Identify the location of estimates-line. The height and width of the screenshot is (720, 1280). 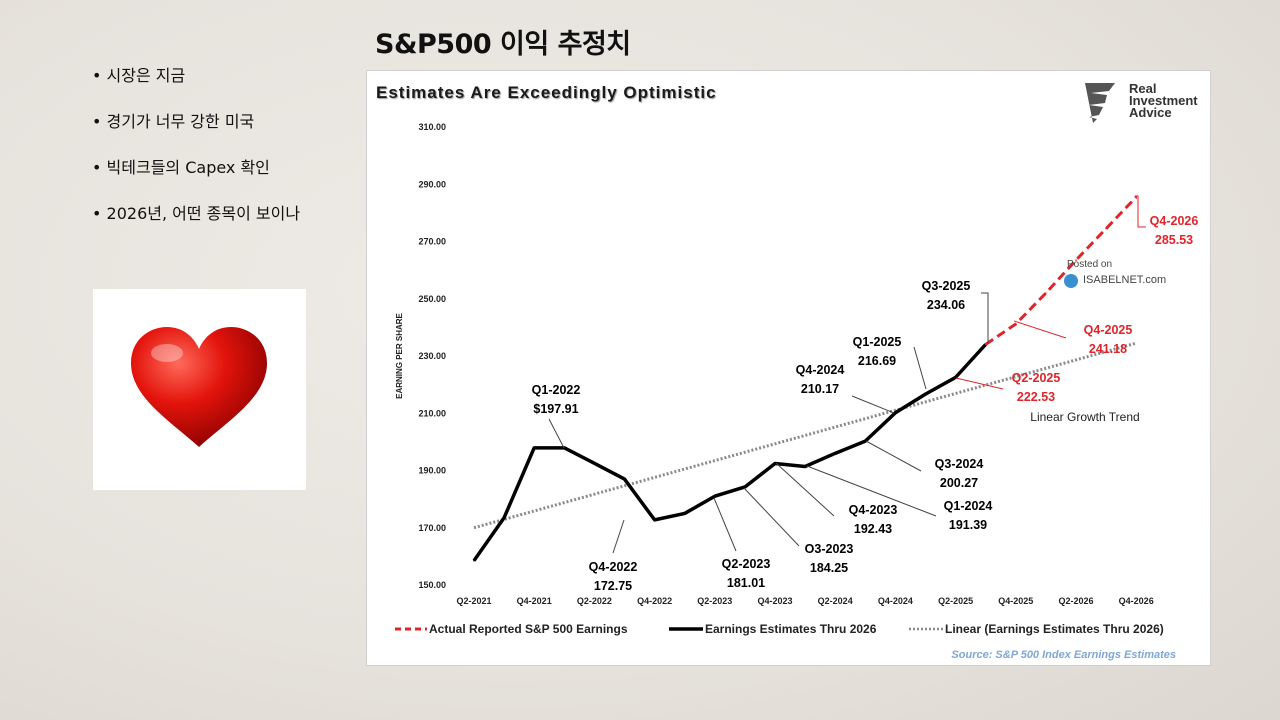
(729, 452).